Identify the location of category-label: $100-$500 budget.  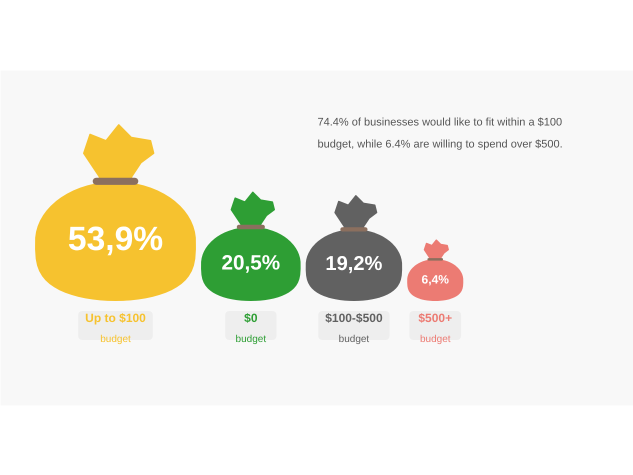
(354, 328).